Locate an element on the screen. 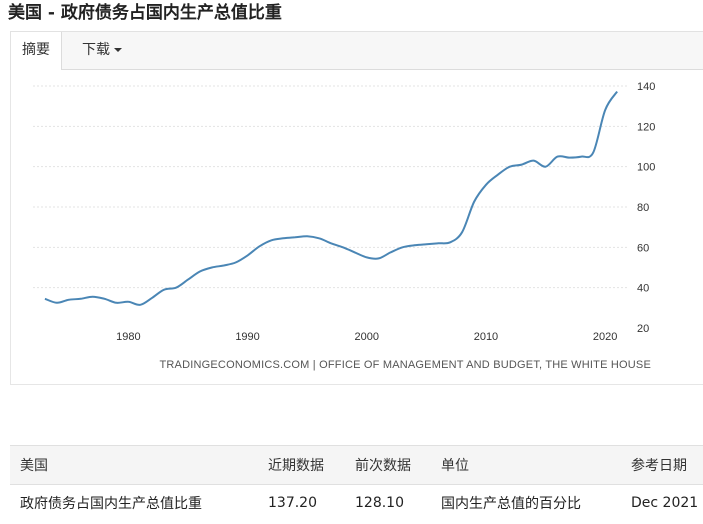 The image size is (703, 524). table-header-row: 美国 近期数据 前次数据 单位 参考日期 is located at coordinates (356, 465).